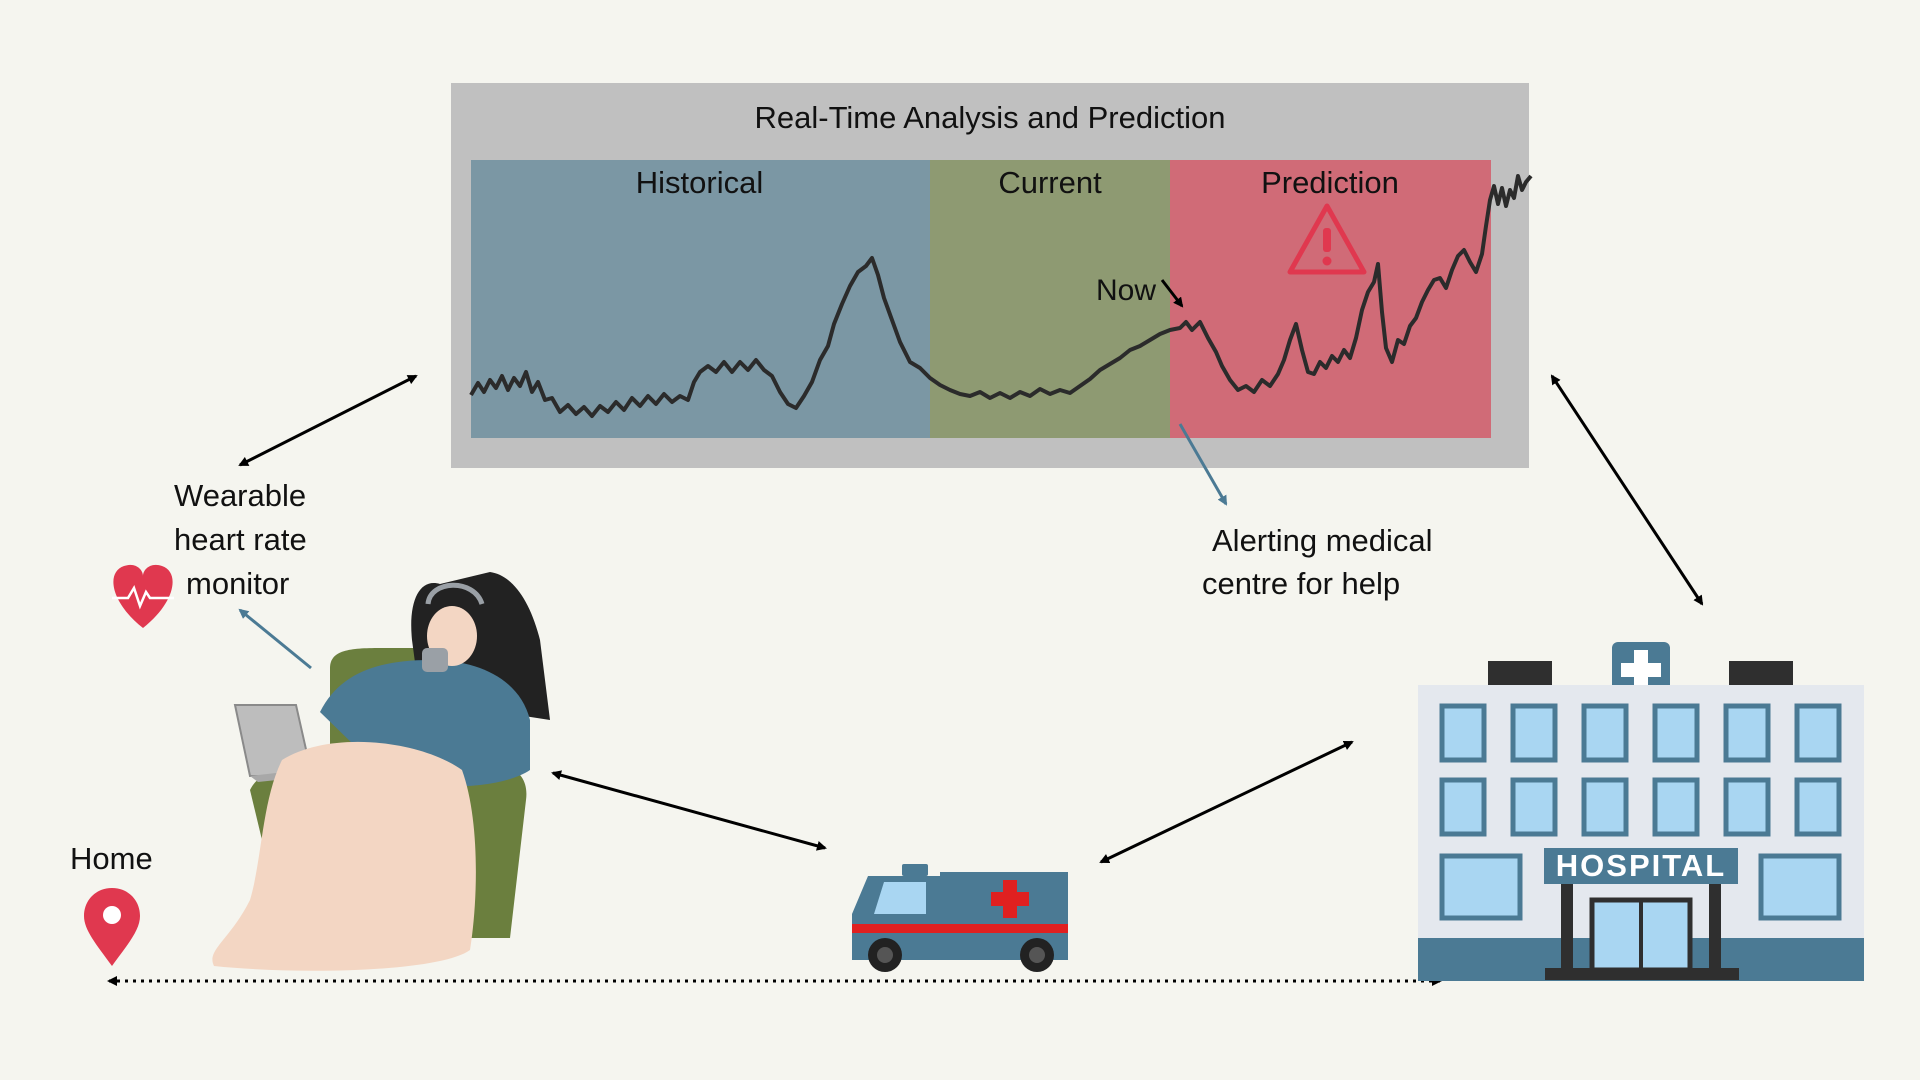 This screenshot has height=1080, width=1920. I want to click on historical-label: Historical, so click(699, 182).